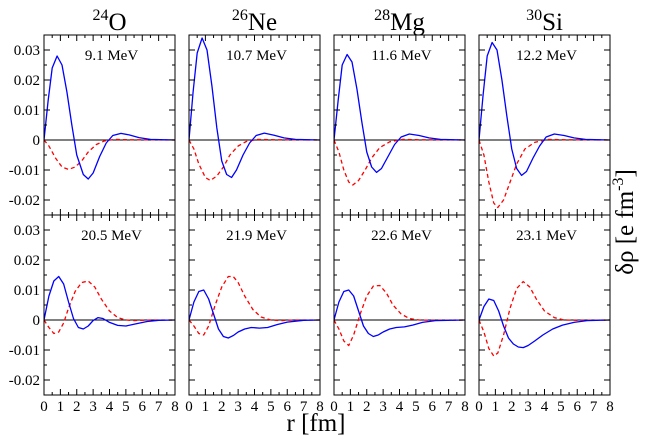 Image resolution: width=654 pixels, height=436 pixels. I want to click on panel-7: 0 1 2 3 4 5 6 7 8 23.1 MeV, so click(544, 314).